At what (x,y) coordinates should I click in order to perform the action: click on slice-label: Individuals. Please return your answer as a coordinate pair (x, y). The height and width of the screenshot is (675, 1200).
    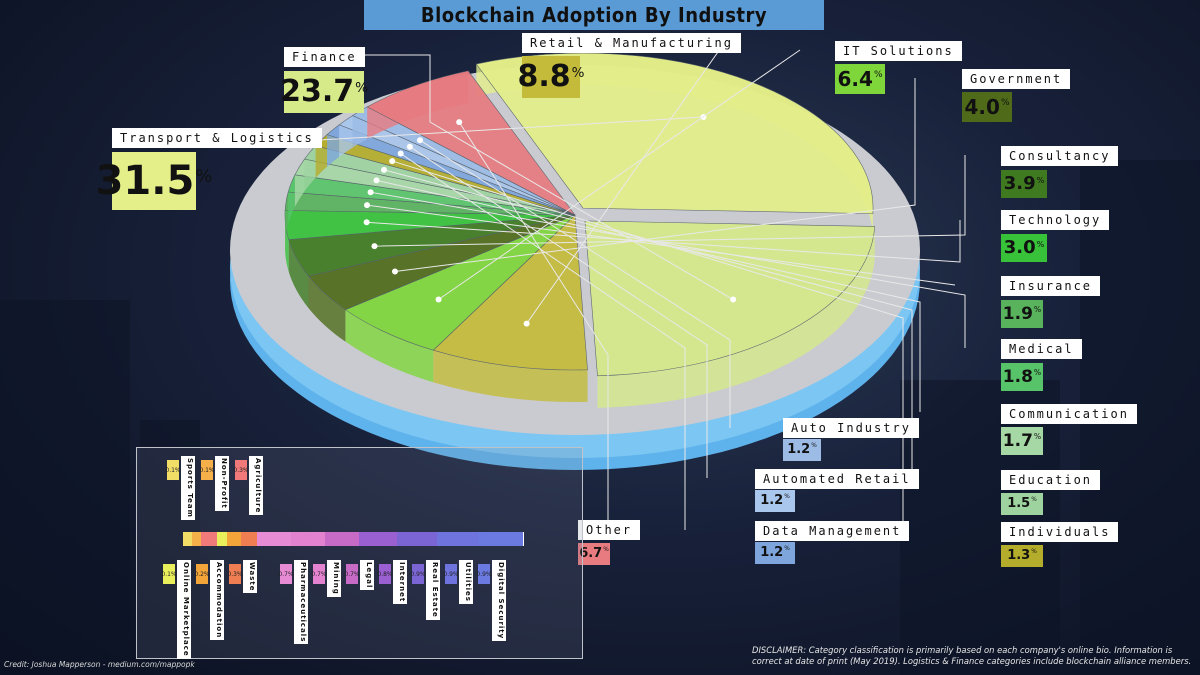
    Looking at the image, I should click on (1060, 532).